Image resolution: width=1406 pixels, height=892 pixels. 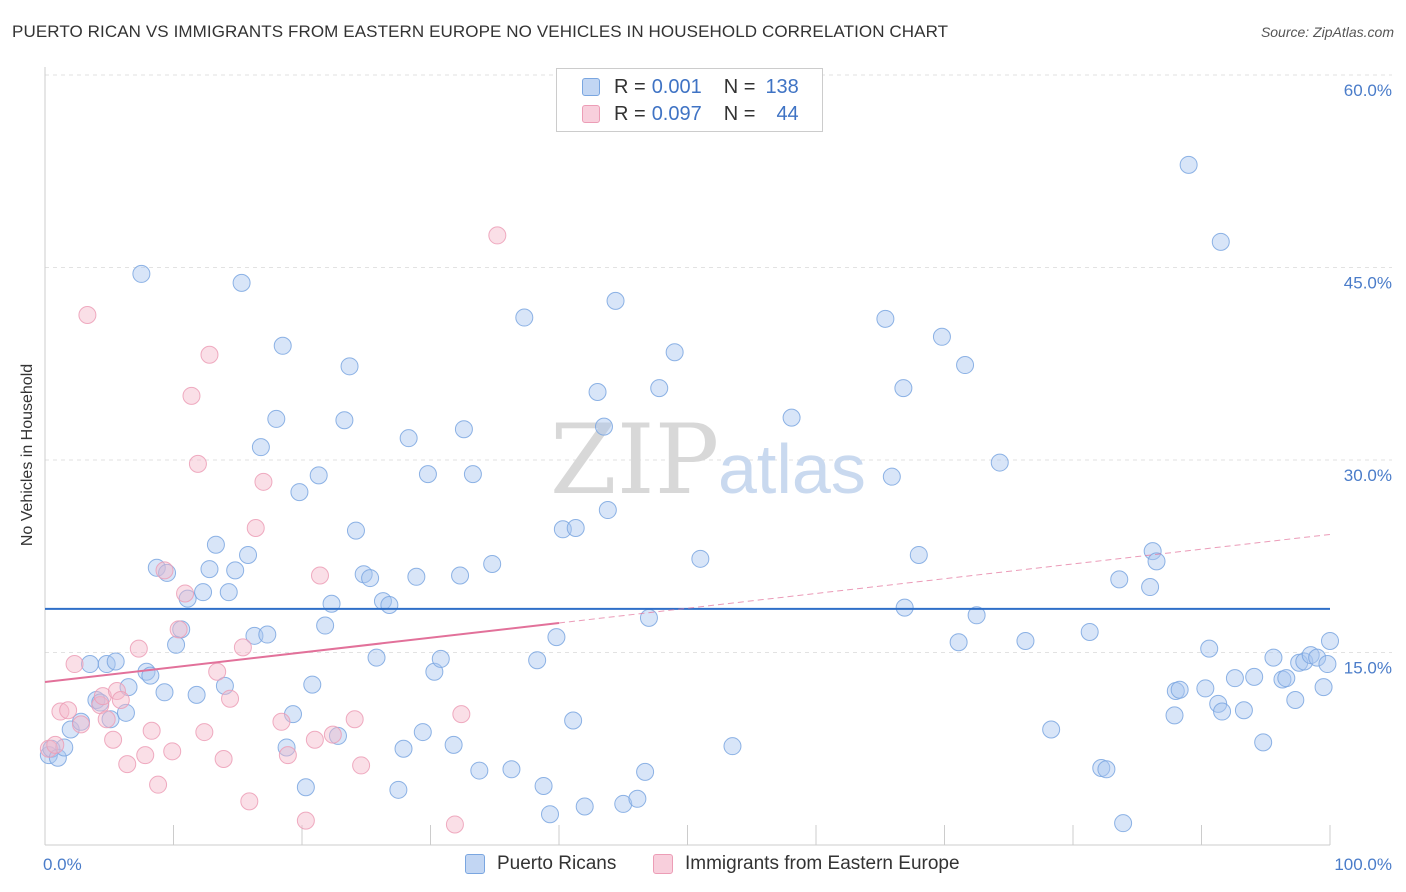 I want to click on bottom-legend-swatch-blue, so click(x=475, y=864).